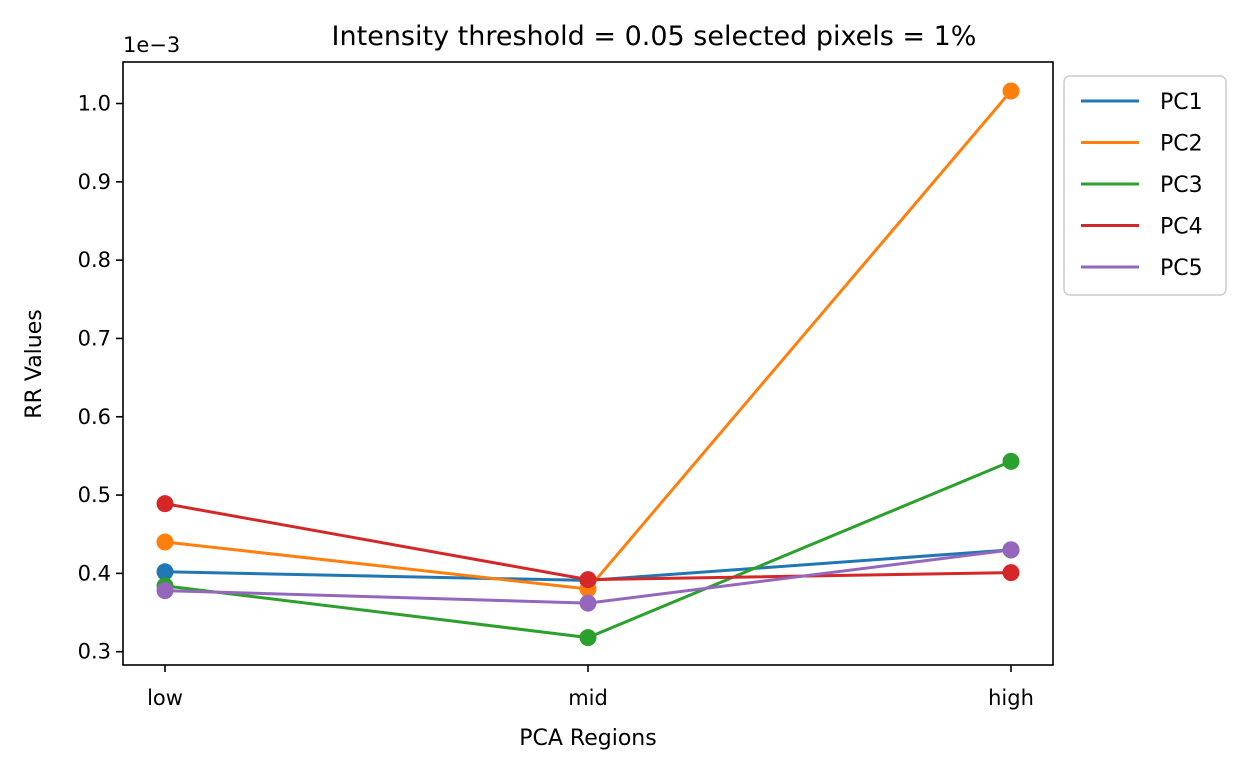 Image resolution: width=1244 pixels, height=773 pixels. I want to click on y-tick-label: 0.8, so click(94, 260).